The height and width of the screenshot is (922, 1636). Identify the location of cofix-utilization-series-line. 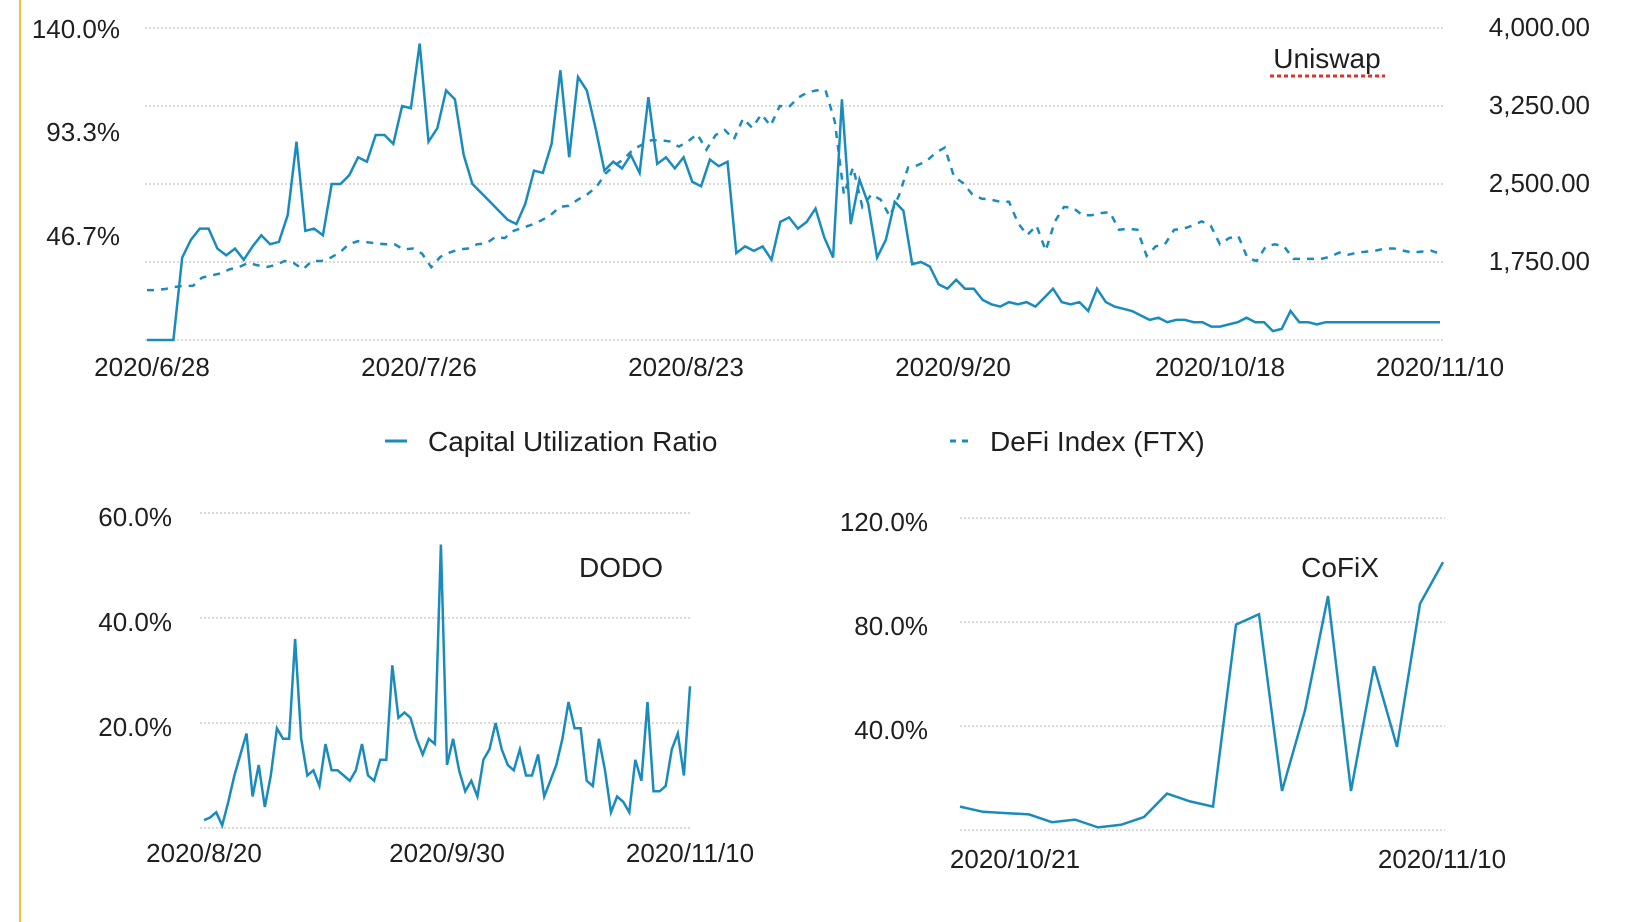
(1202, 695).